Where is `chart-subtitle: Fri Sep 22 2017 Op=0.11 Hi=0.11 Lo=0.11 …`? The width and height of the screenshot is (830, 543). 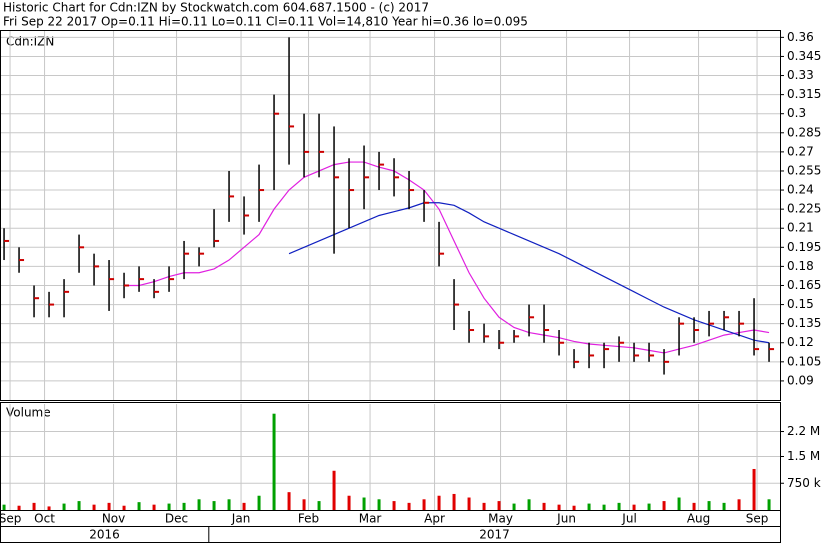
chart-subtitle: Fri Sep 22 2017 Op=0.11 Hi=0.11 Lo=0.11 … is located at coordinates (265, 22).